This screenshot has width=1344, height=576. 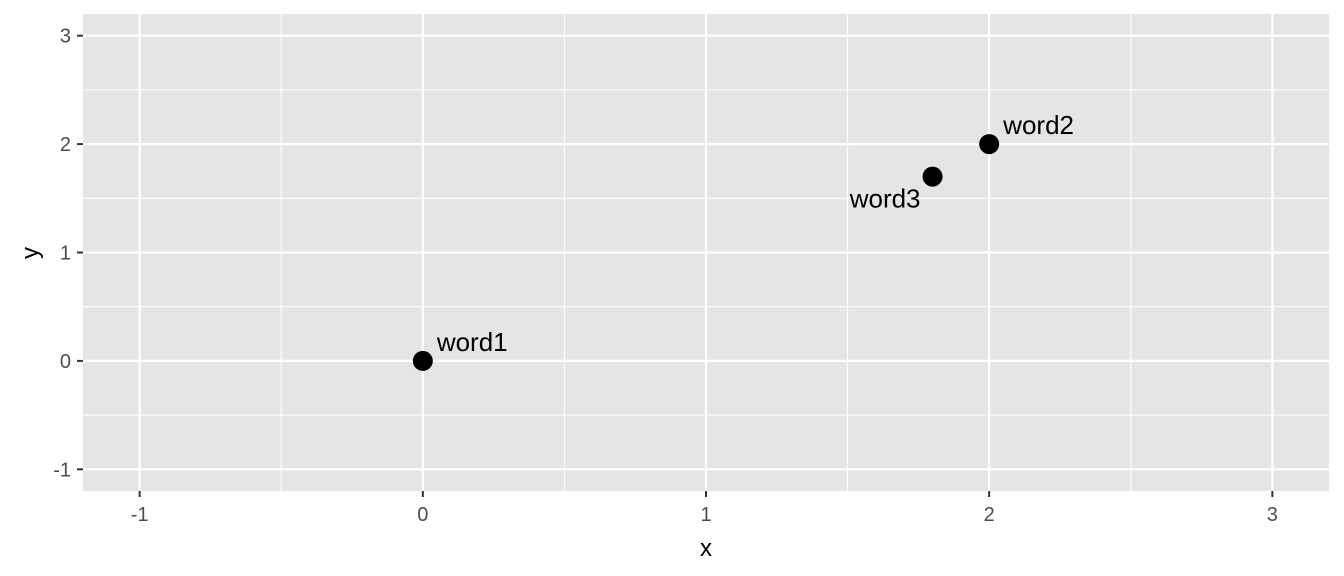 What do you see at coordinates (30, 253) in the screenshot?
I see `y-axis-title: y` at bounding box center [30, 253].